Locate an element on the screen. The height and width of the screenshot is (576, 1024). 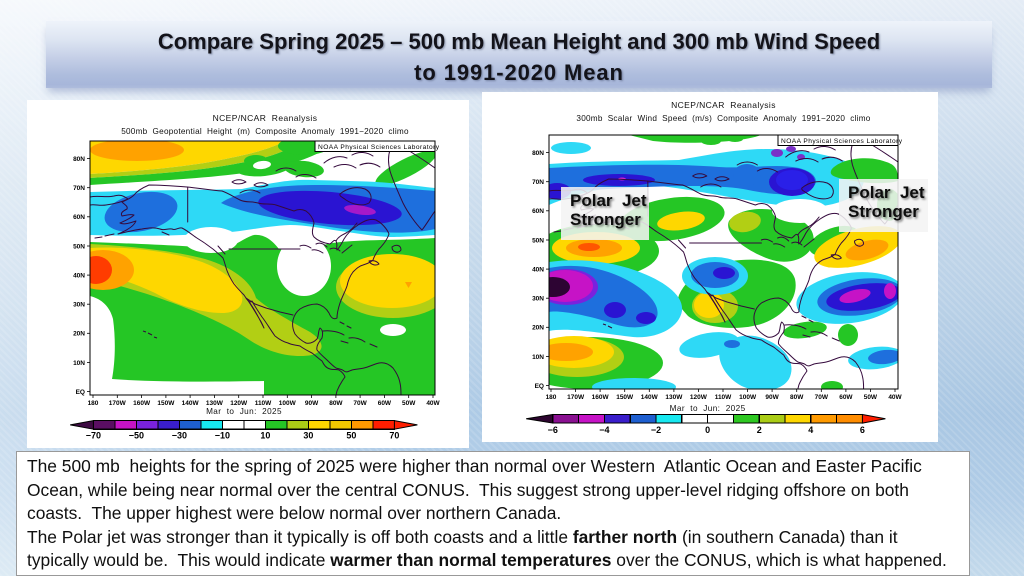
svg-text: 30 is located at coordinates (308, 436).